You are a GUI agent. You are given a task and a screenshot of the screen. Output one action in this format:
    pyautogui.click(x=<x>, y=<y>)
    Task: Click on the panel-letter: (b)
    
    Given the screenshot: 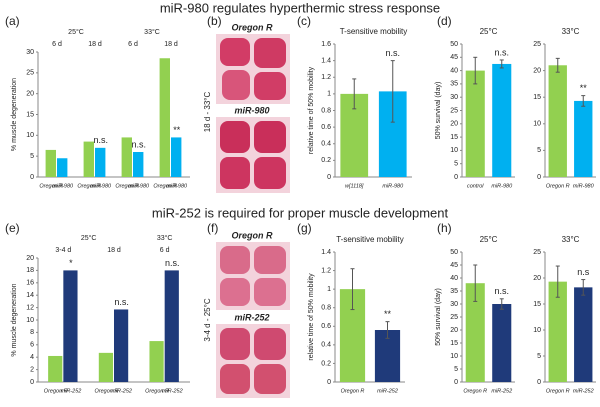 What is the action you would take?
    pyautogui.click(x=214, y=21)
    